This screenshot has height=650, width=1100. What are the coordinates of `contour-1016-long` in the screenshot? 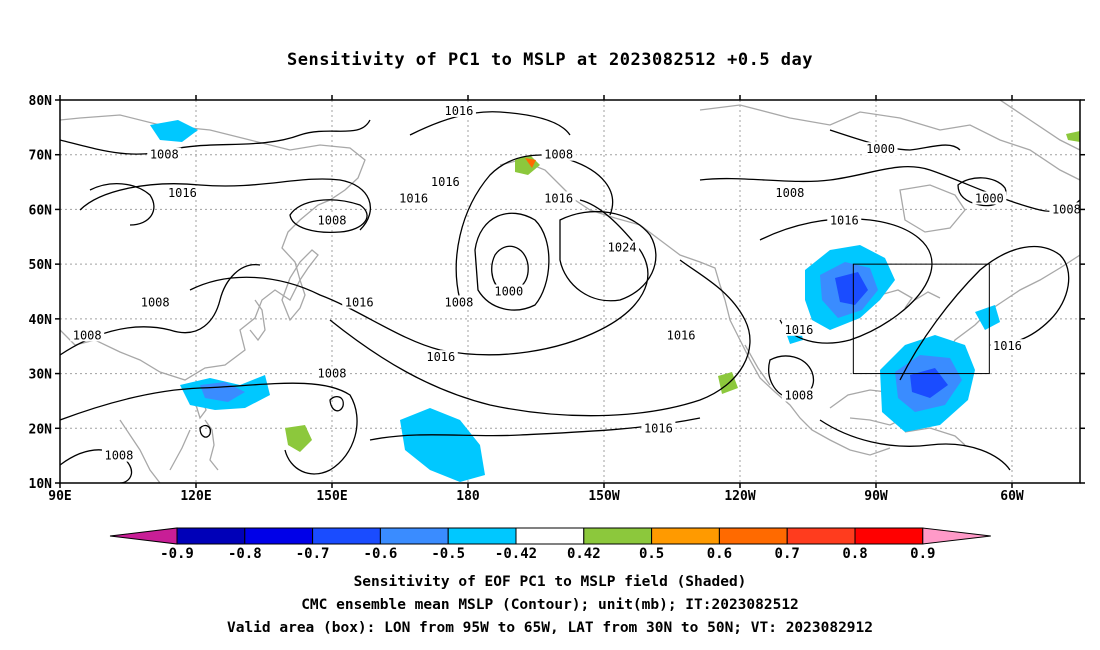 It's located at (540, 338).